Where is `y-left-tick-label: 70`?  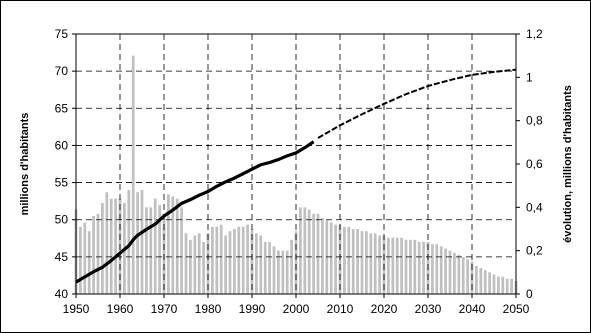
y-left-tick-label: 70 is located at coordinates (62, 71).